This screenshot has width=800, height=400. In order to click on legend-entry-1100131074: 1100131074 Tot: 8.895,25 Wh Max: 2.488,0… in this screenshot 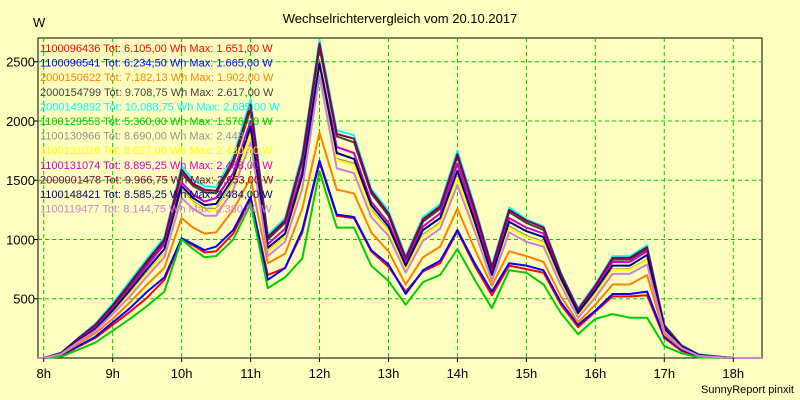, I will do `click(156, 166)`.